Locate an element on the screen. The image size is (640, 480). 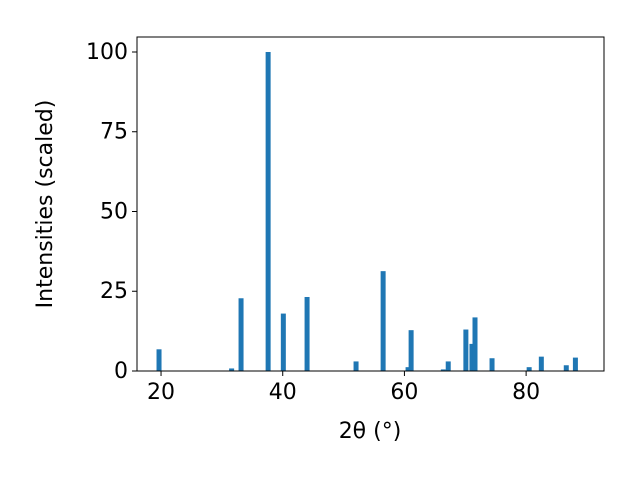
x-tick-label: 80 is located at coordinates (526, 392).